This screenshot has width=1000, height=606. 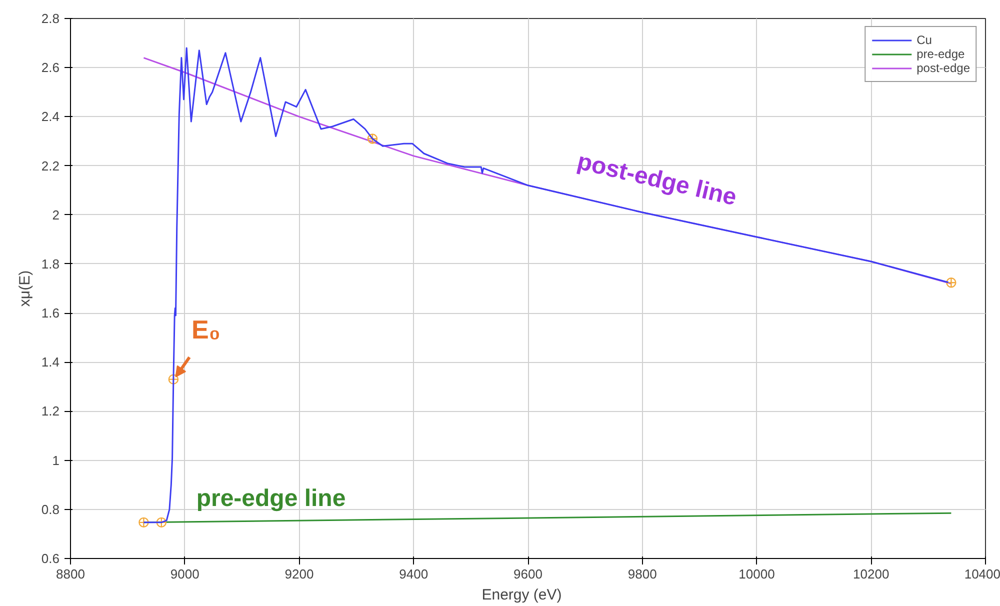 I want to click on x-tick-label: 9600, so click(x=528, y=574).